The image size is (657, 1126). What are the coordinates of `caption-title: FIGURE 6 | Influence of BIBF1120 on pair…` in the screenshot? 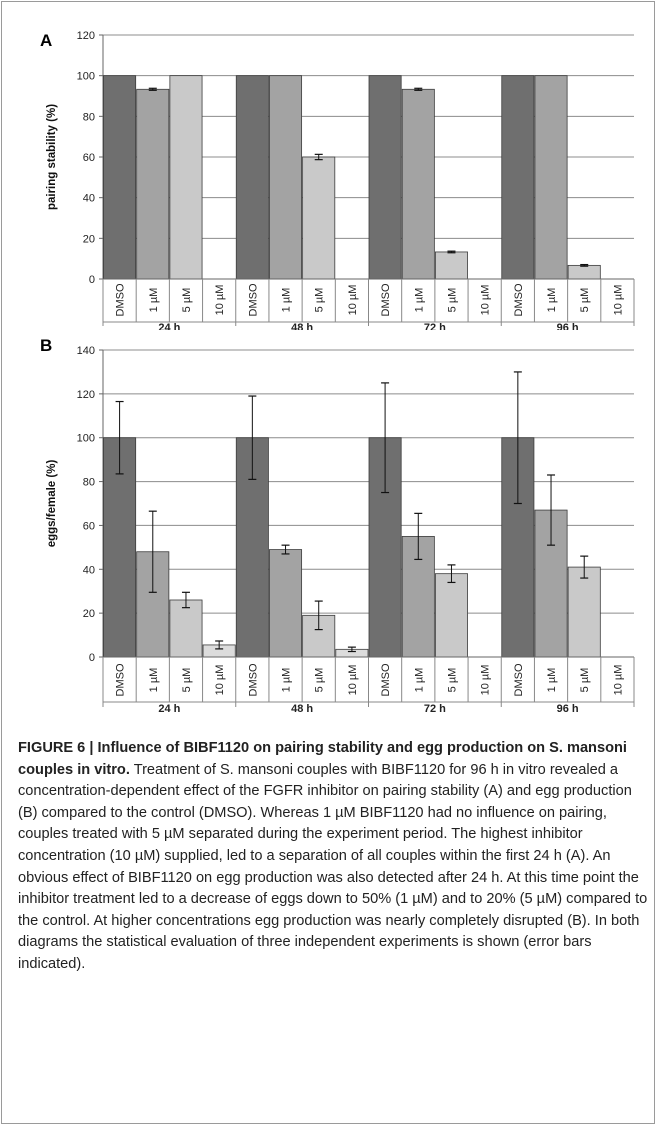 It's located at (322, 759).